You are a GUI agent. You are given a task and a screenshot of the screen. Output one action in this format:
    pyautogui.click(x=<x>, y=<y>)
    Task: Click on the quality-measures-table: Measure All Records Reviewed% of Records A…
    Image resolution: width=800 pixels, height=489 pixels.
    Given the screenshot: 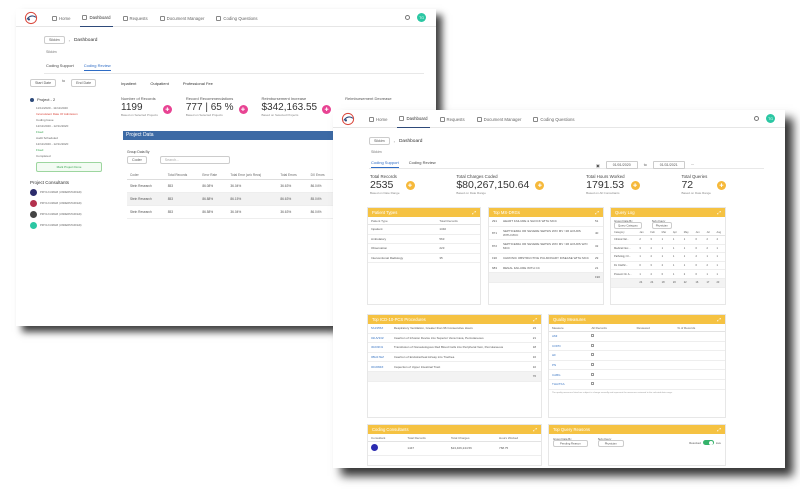 What is the action you would take?
    pyautogui.click(x=637, y=357)
    